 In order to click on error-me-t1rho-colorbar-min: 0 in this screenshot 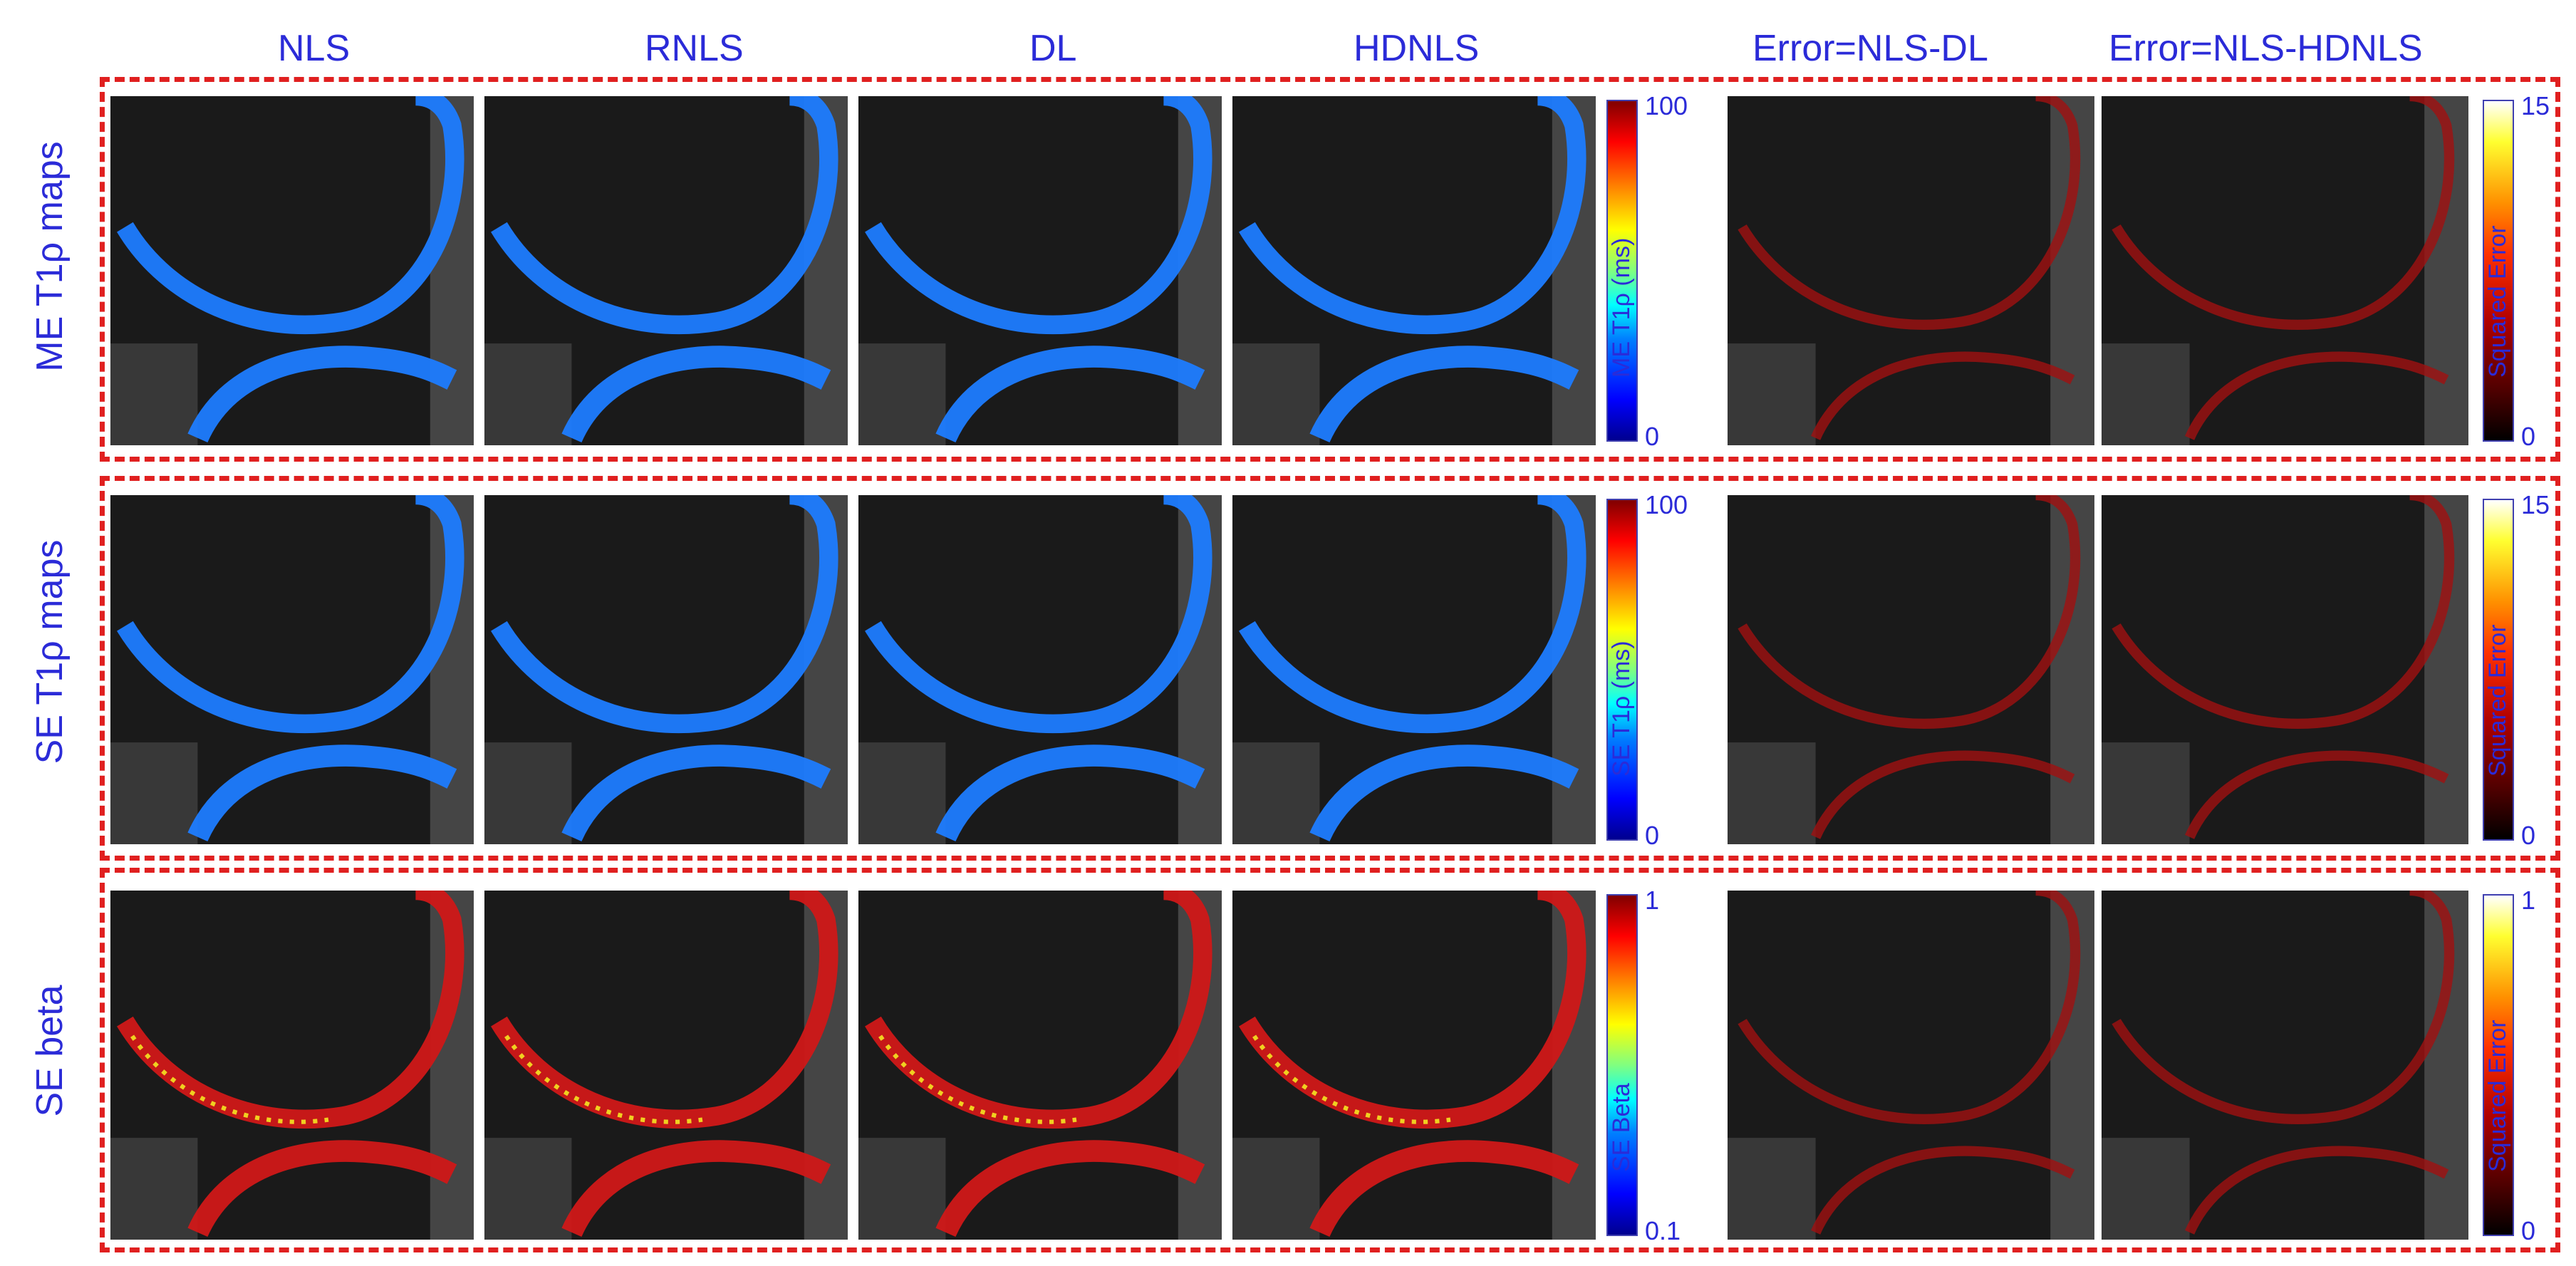, I will do `click(2528, 437)`.